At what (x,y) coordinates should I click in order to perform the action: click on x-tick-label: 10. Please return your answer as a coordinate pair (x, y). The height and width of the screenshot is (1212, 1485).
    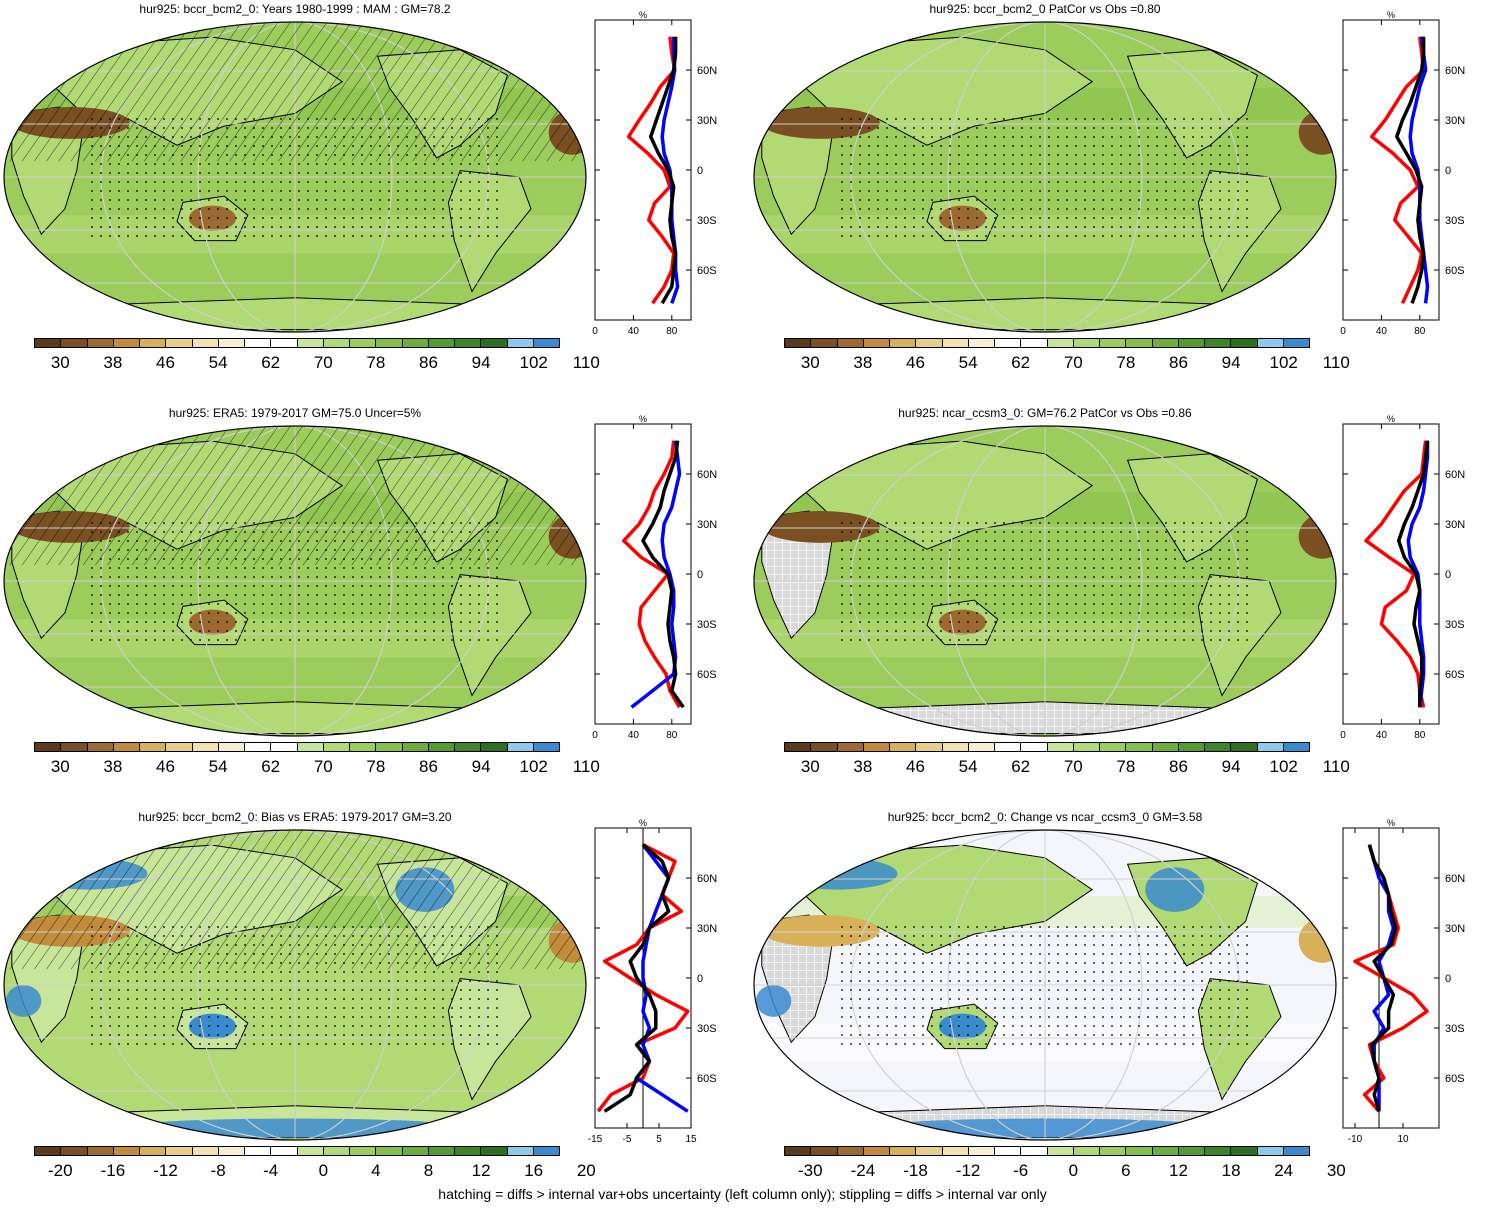
    Looking at the image, I should click on (1403, 1139).